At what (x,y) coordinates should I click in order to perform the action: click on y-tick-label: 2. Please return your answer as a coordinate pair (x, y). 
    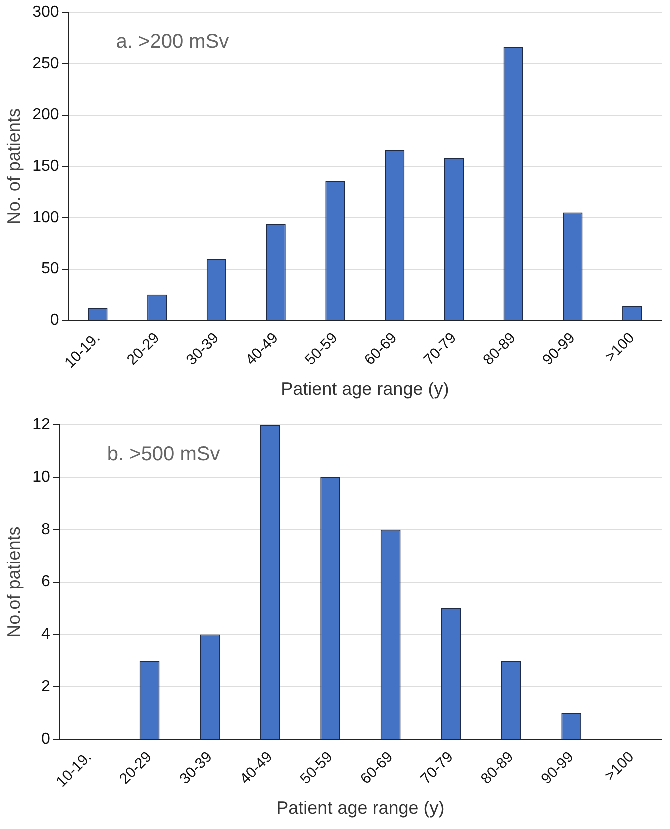
    Looking at the image, I should click on (45, 687).